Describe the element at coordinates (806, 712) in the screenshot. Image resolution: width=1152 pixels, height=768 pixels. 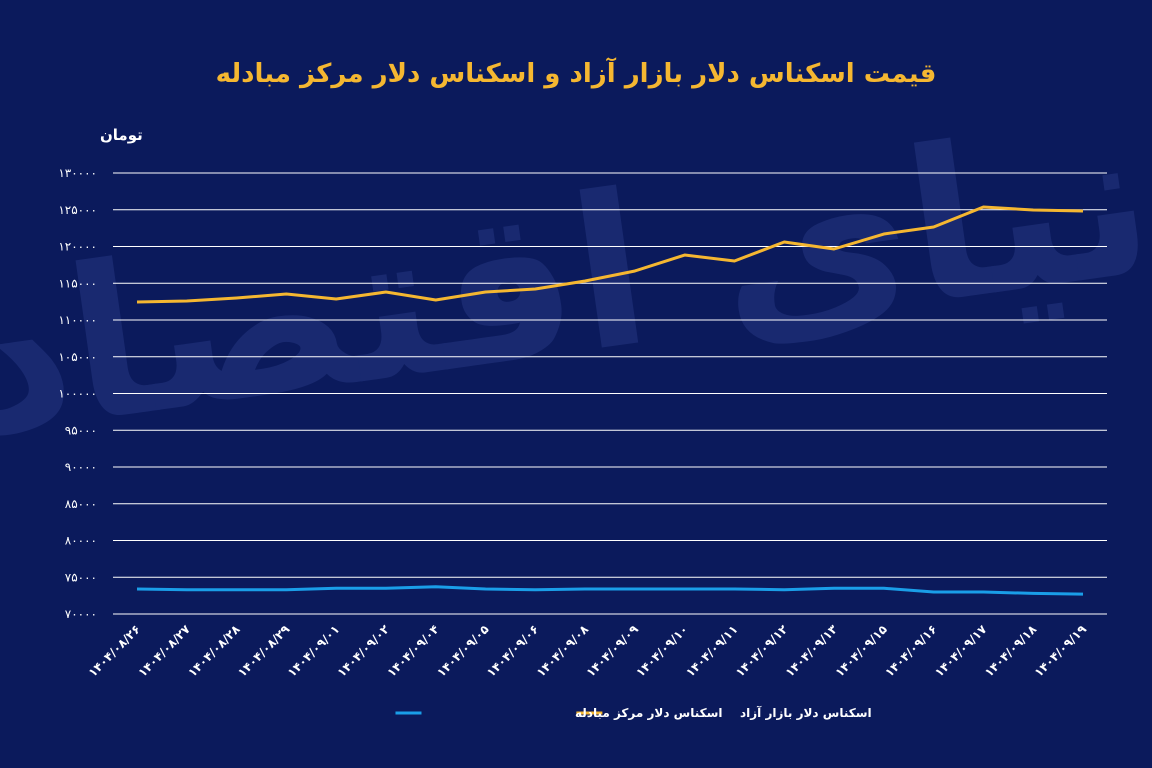
I see `legend-label: اسکناس دلار بازار آزاد` at that location.